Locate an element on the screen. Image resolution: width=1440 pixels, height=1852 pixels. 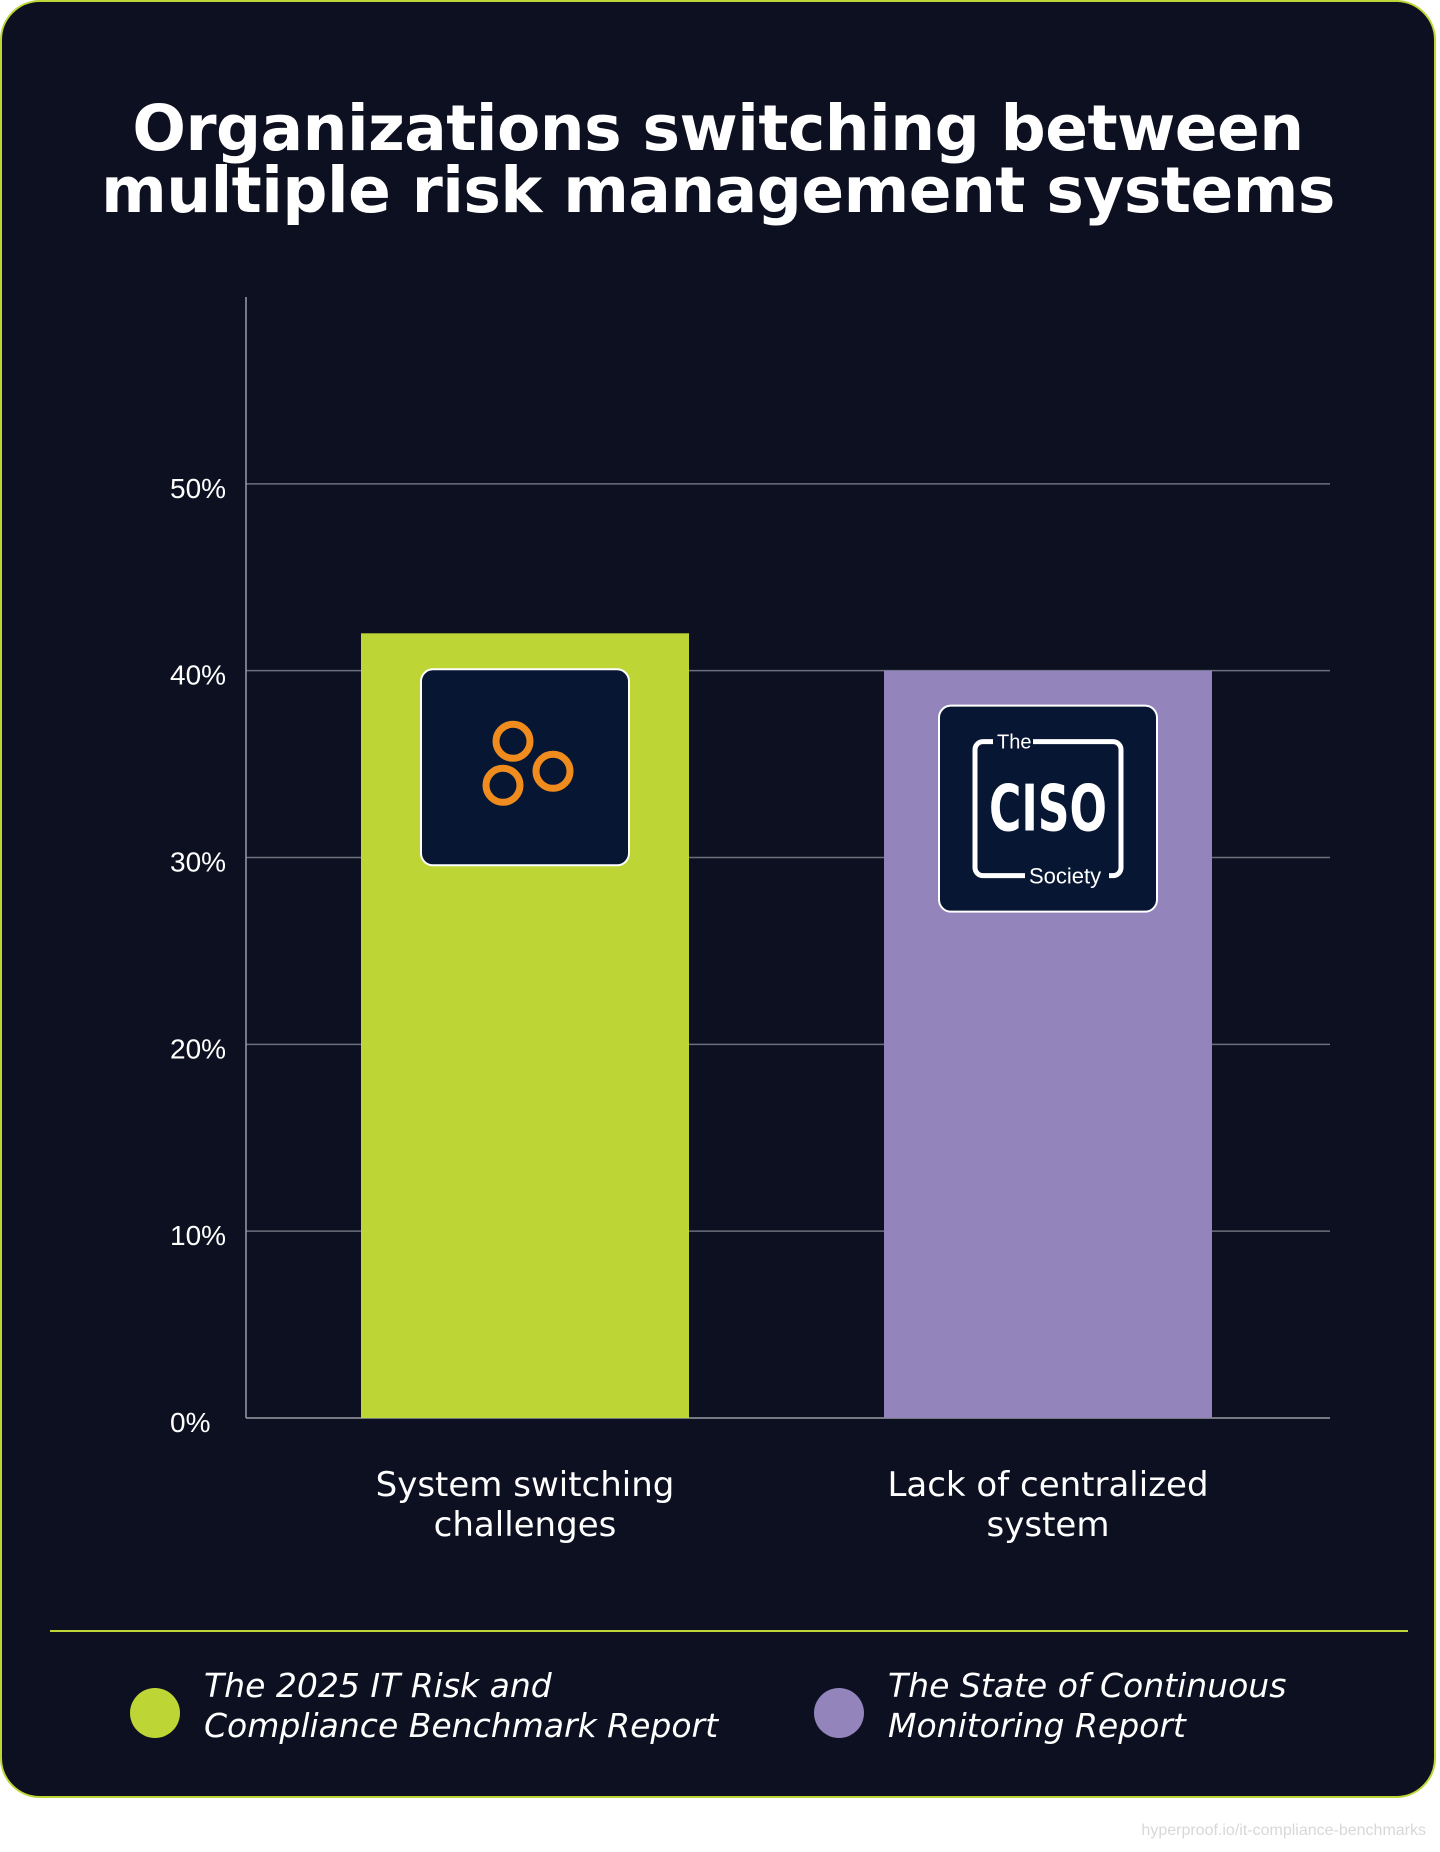
orange-rings-logo is located at coordinates (525, 767).